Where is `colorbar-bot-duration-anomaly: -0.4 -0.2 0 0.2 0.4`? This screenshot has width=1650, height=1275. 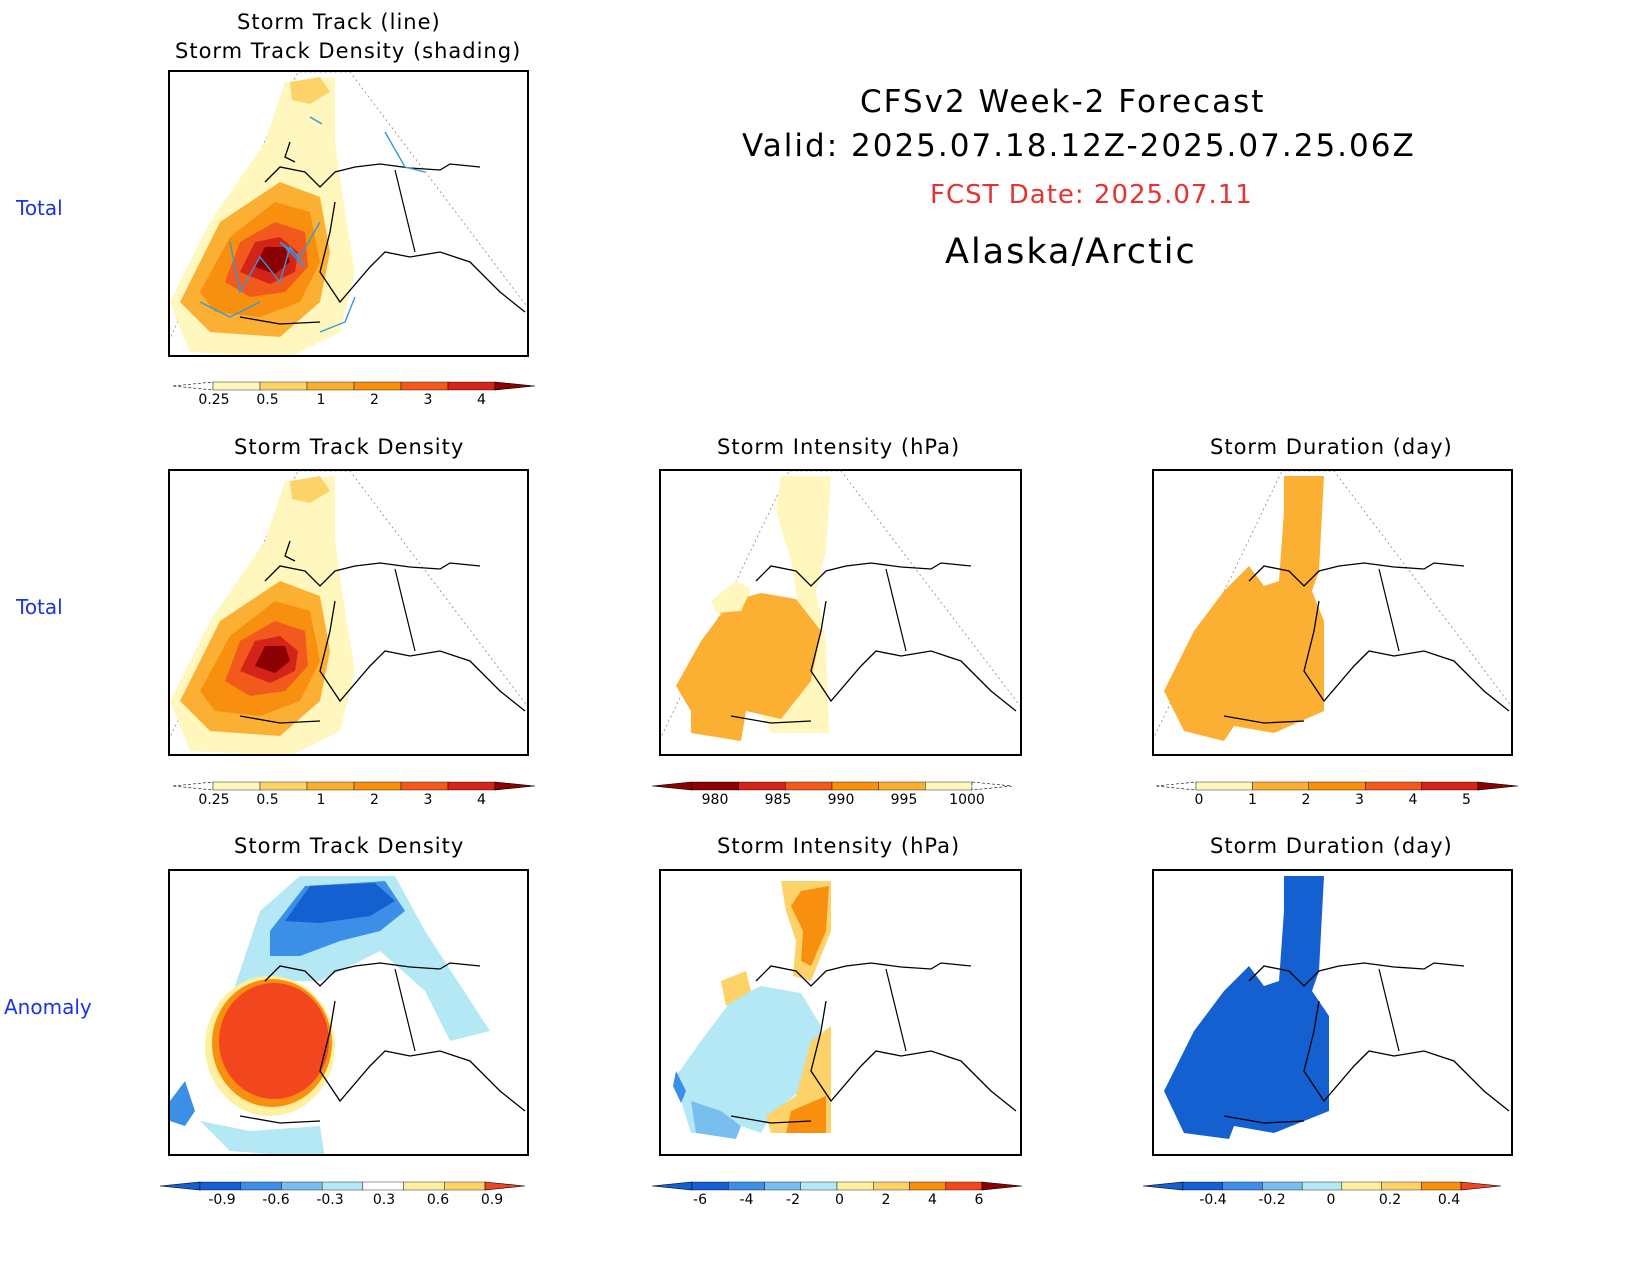
colorbar-bot-duration-anomaly: -0.4 -0.2 0 0.2 0.4 is located at coordinates (1335, 1195).